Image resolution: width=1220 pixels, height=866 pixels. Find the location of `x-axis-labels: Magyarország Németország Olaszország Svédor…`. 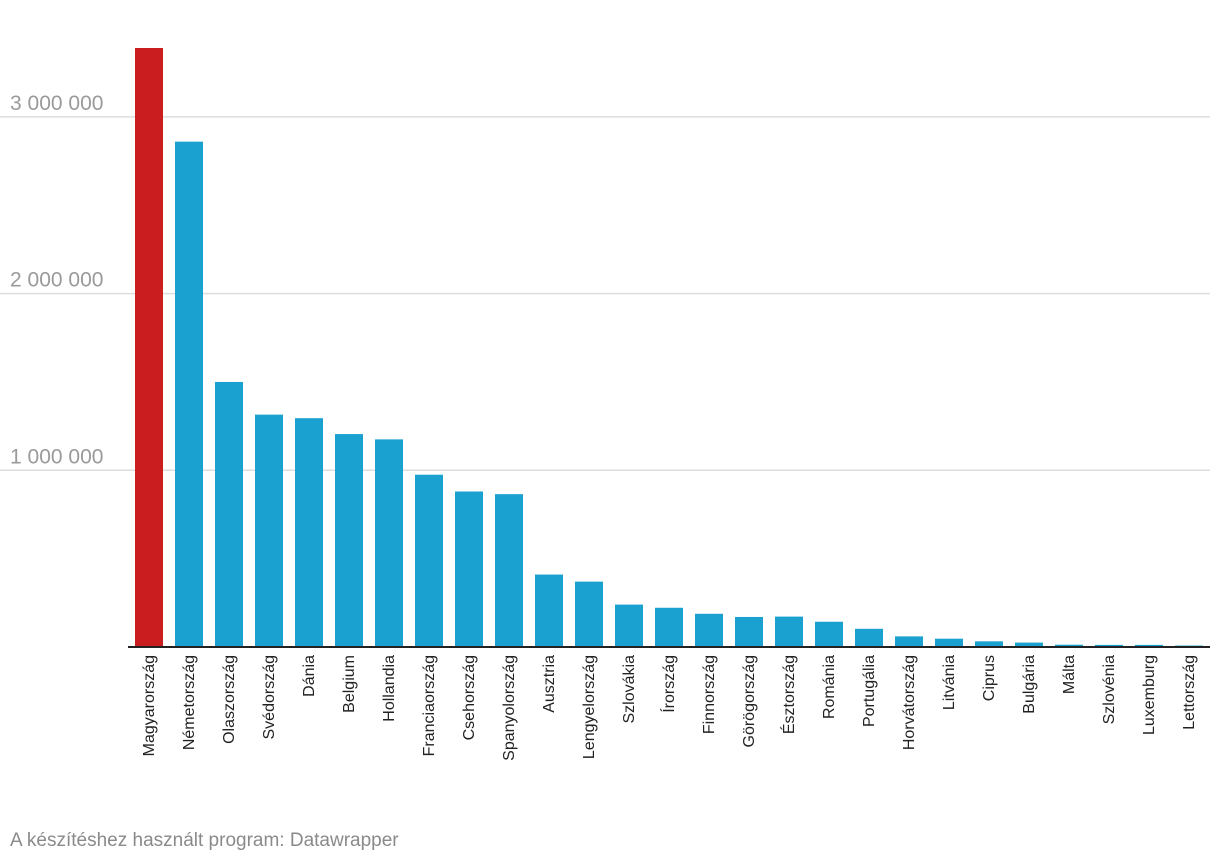

x-axis-labels: Magyarország Németország Olaszország Svédor… is located at coordinates (669, 708).